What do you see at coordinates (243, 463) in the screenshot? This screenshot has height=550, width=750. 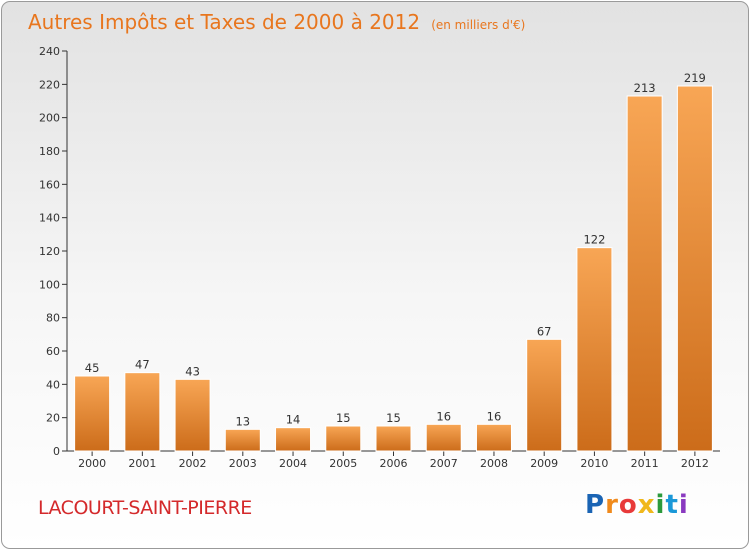 I see `x-tick-label: 2003` at bounding box center [243, 463].